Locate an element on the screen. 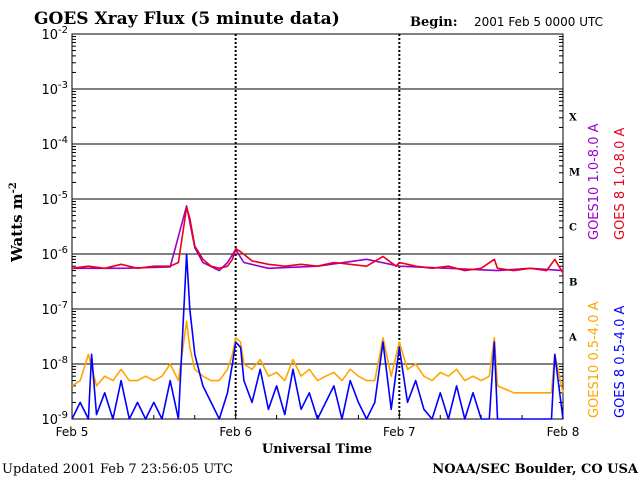 This screenshot has width=640, height=480. legend-label: GOES 8 0.5-4.0 A is located at coordinates (620, 362).